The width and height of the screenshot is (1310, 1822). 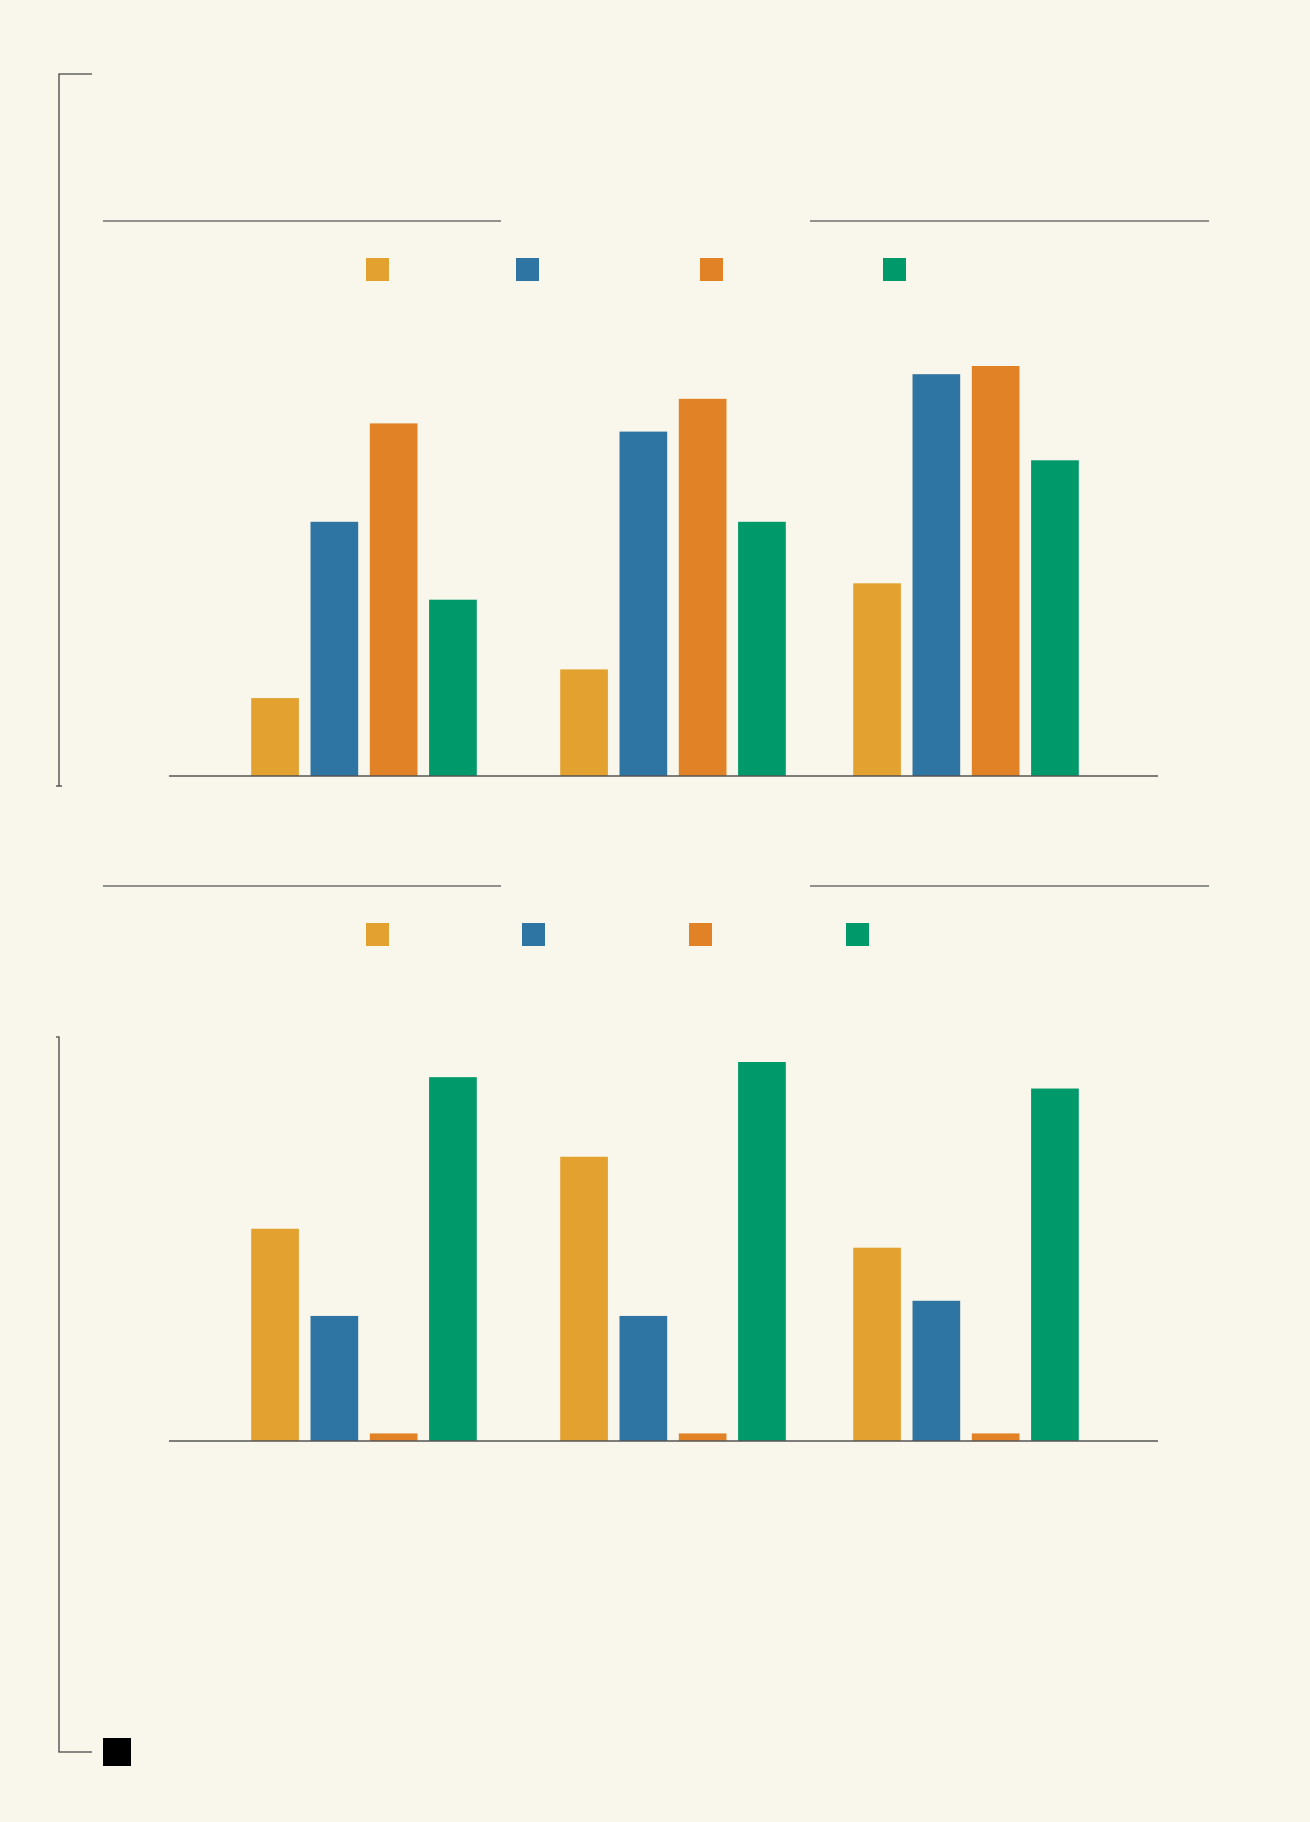 I want to click on frame, so click(x=74, y=913).